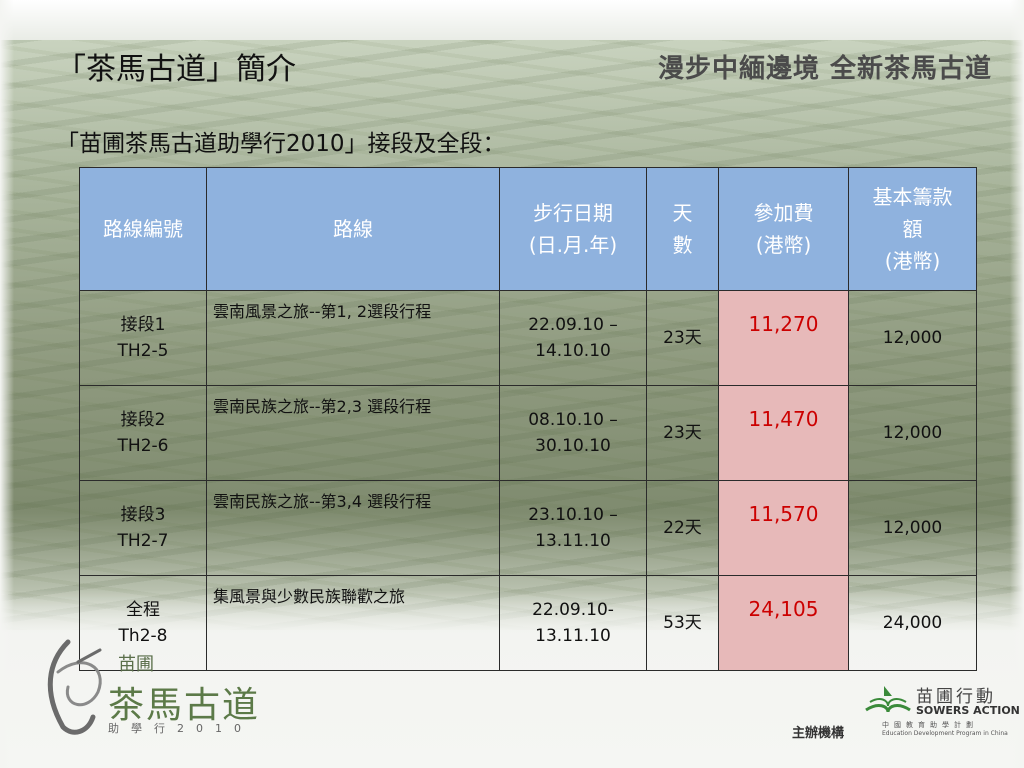 The image size is (1024, 768). What do you see at coordinates (353, 623) in the screenshot?
I see `cell-route: 集風景與少數民族聯歡之旅` at bounding box center [353, 623].